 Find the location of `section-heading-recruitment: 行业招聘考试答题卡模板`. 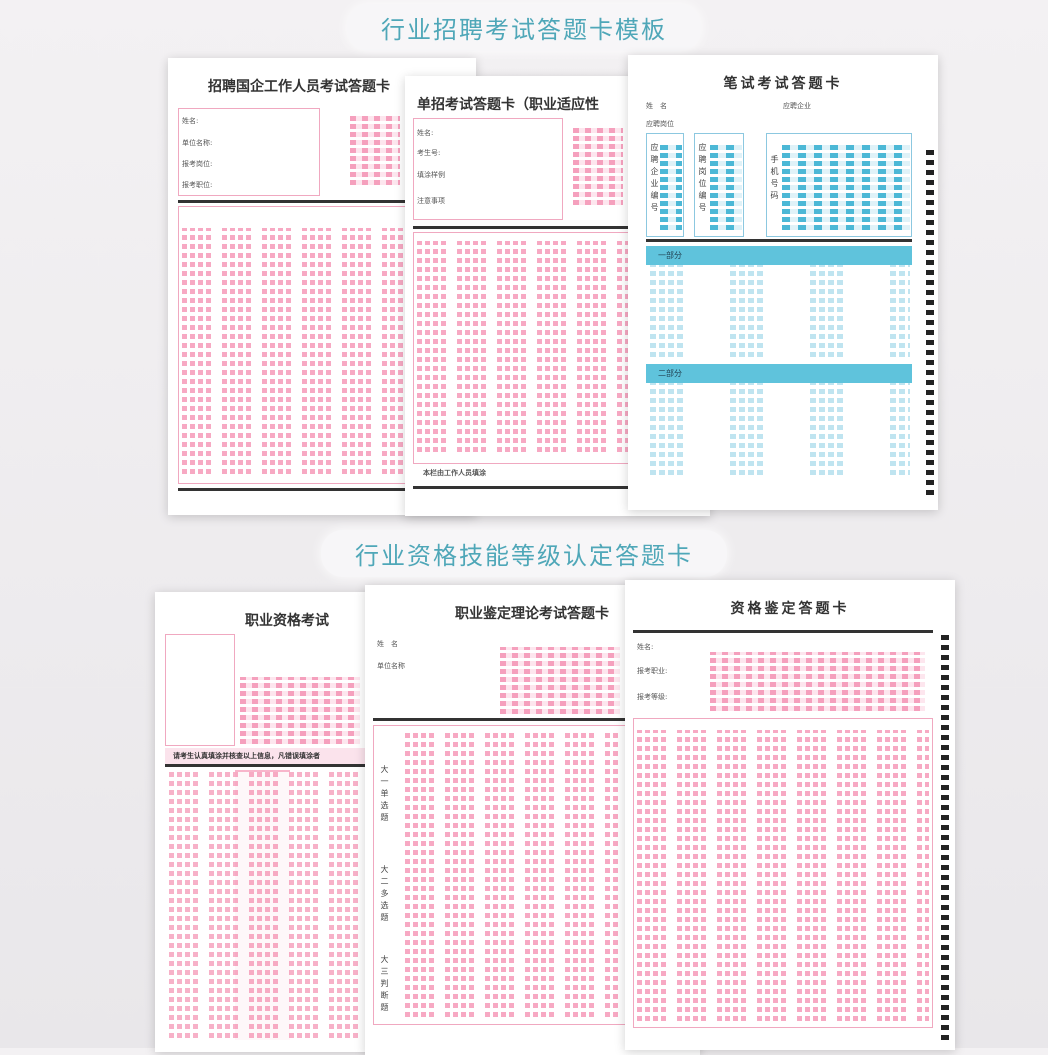

section-heading-recruitment: 行业招聘考试答题卡模板 is located at coordinates (524, 27).